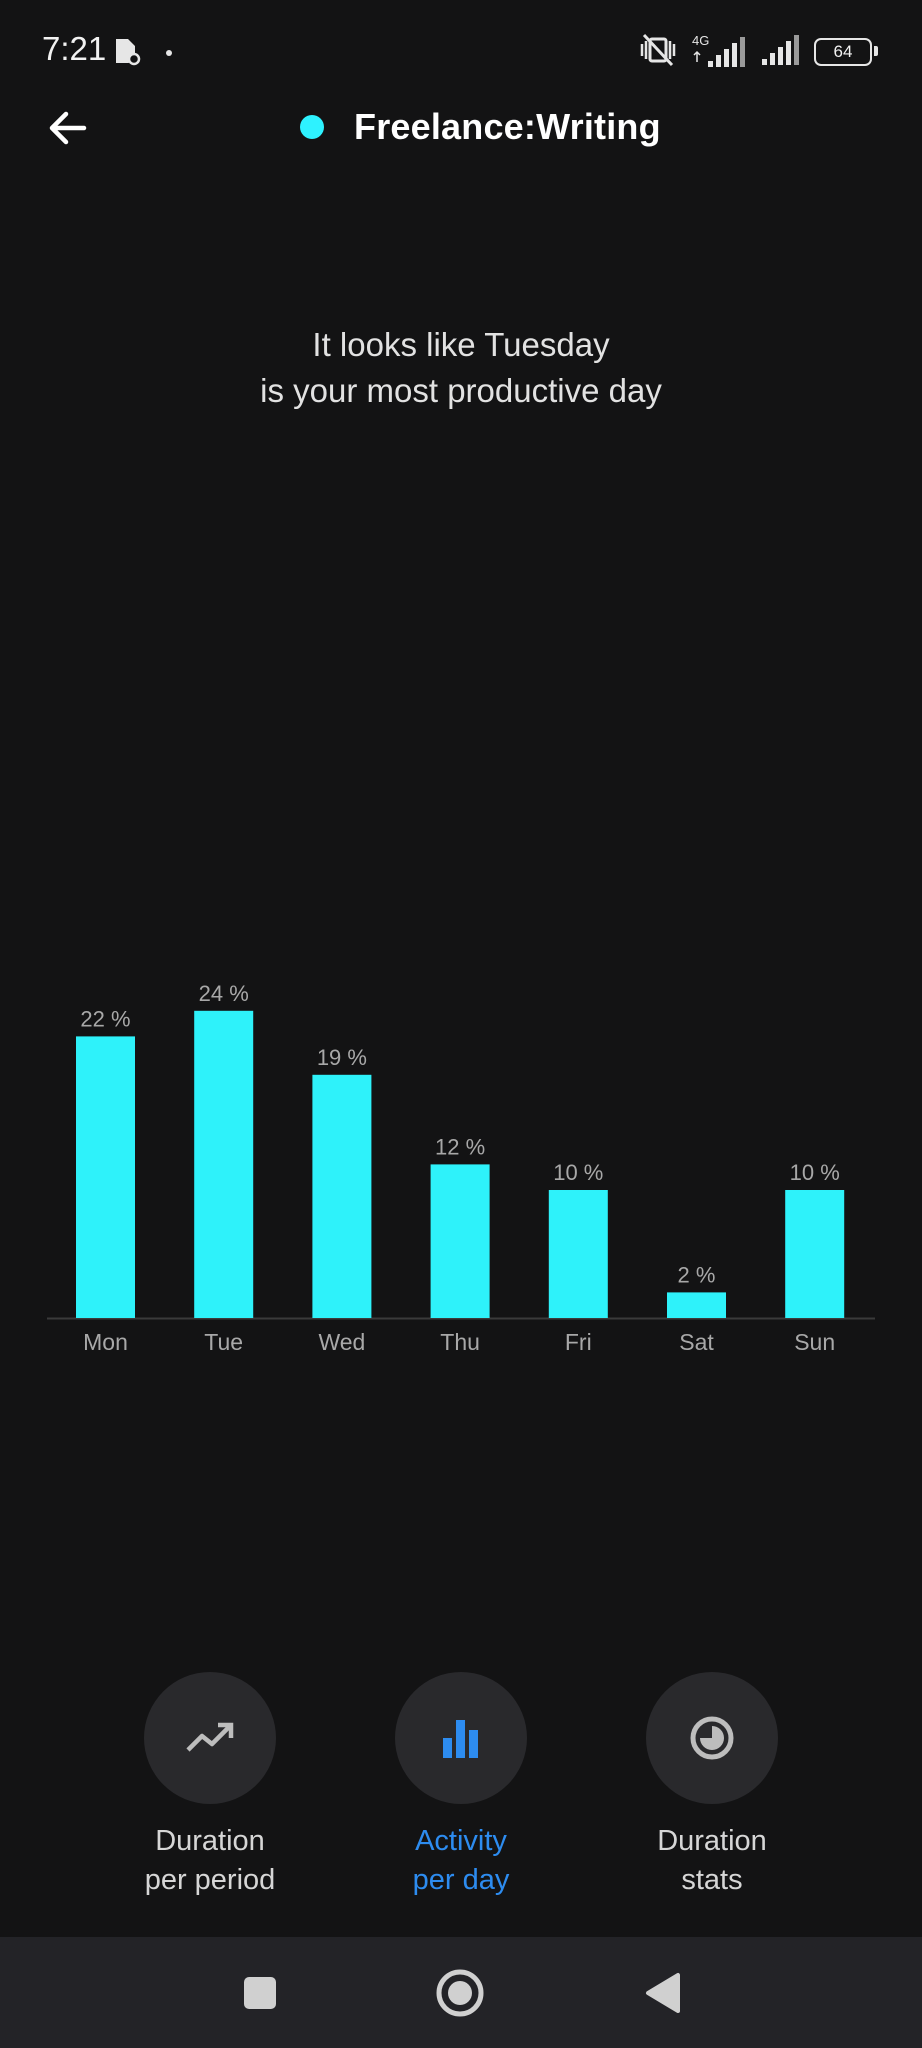 The width and height of the screenshot is (922, 2048). I want to click on x-tick-fri: Fri, so click(578, 1342).